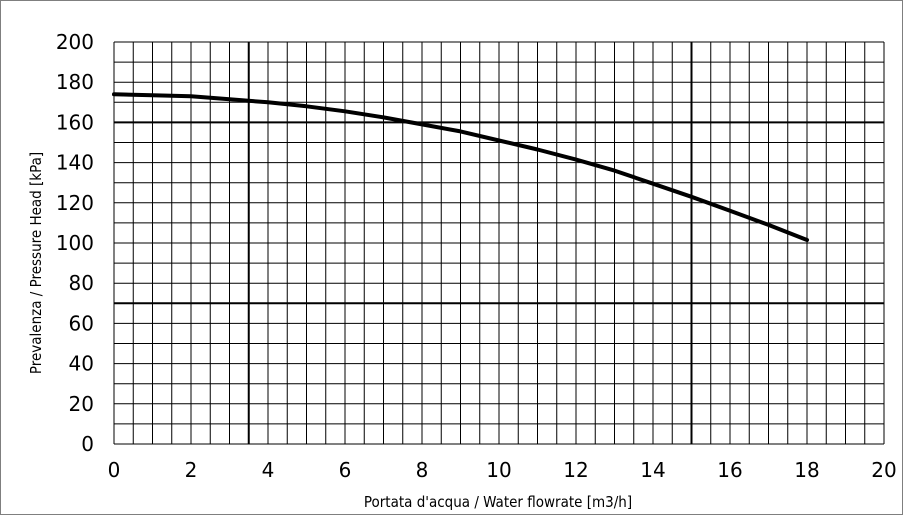 The image size is (903, 516). What do you see at coordinates (883, 470) in the screenshot?
I see `x-tick-label: 20` at bounding box center [883, 470].